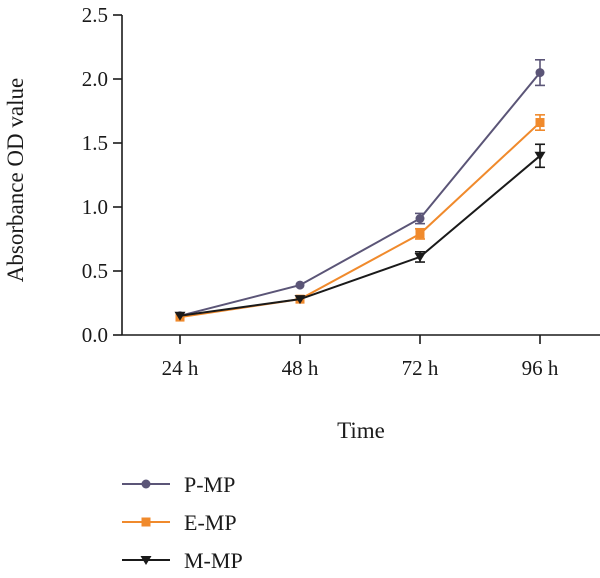  What do you see at coordinates (420, 368) in the screenshot?
I see `x-tick-label: 72 h` at bounding box center [420, 368].